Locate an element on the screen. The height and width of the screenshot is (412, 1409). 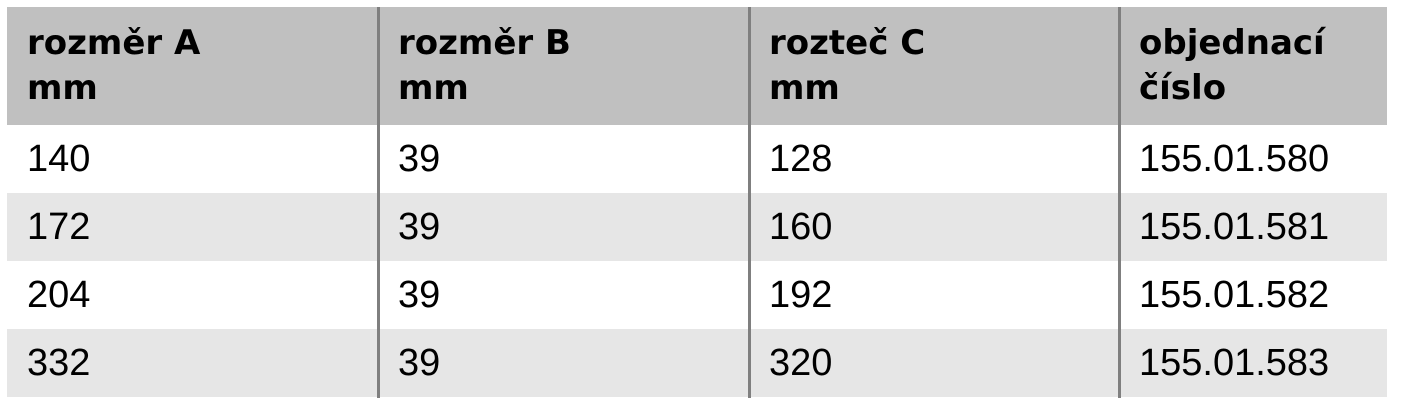
cell-a: 332 is located at coordinates (59, 363).